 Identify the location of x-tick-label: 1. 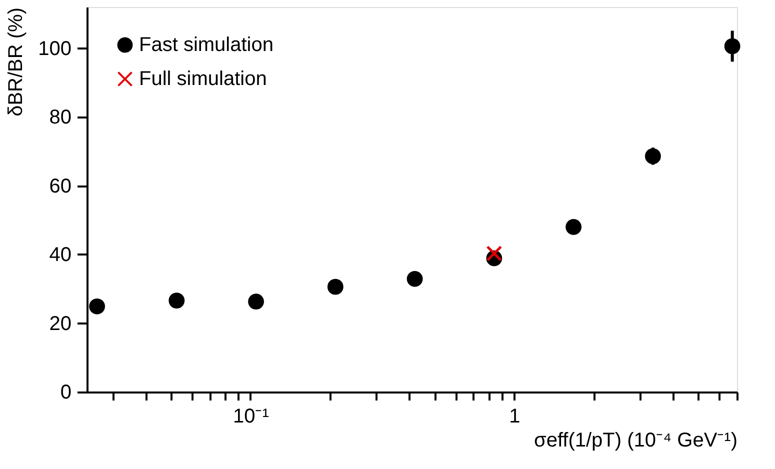
(514, 417).